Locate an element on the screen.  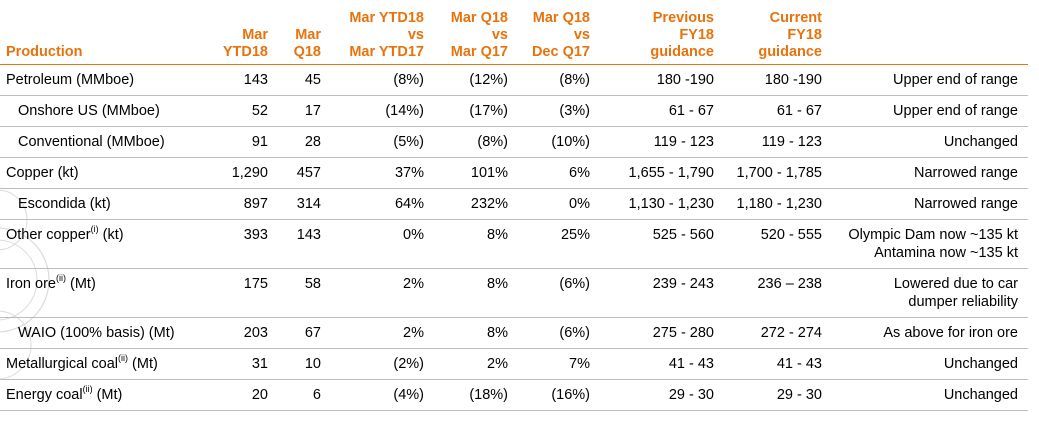
mar-q18-cell: 10 is located at coordinates (298, 364).